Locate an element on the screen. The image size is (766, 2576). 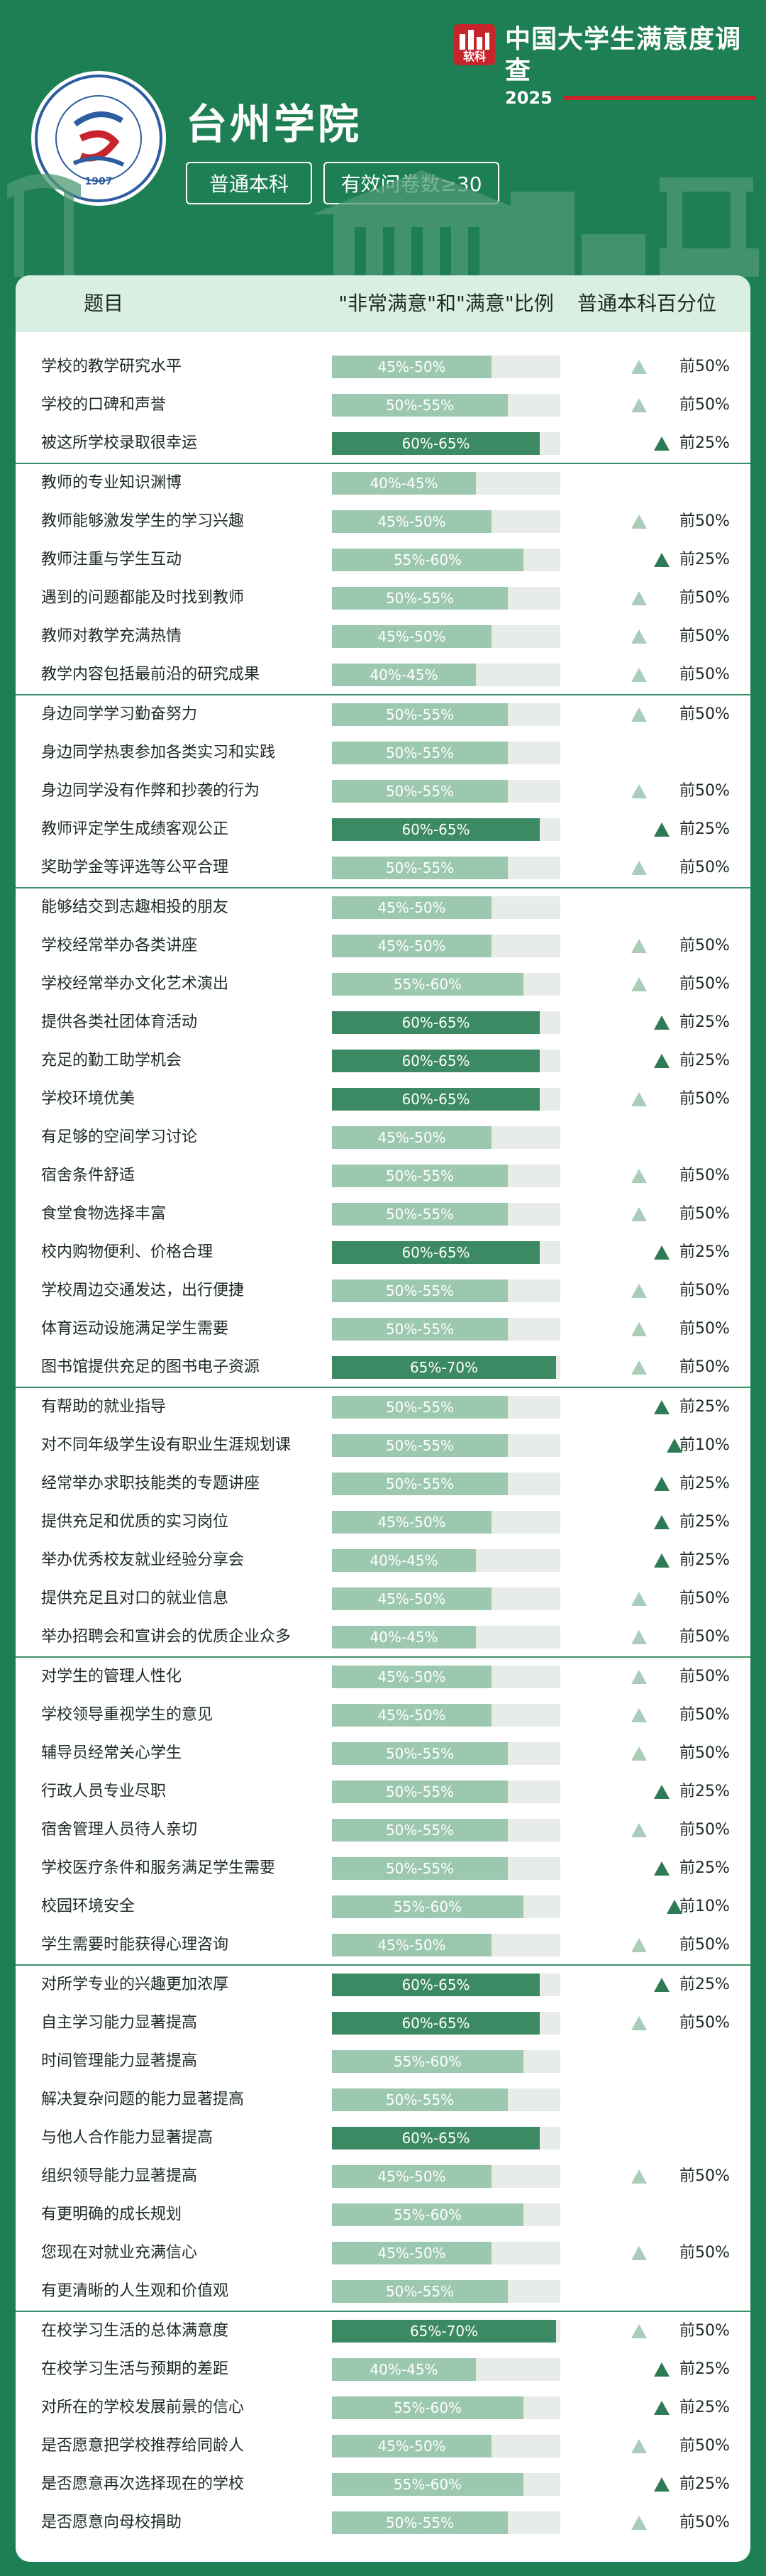
table-row: 有帮助的就业指导 50%-55% 前25% is located at coordinates (383, 1407).